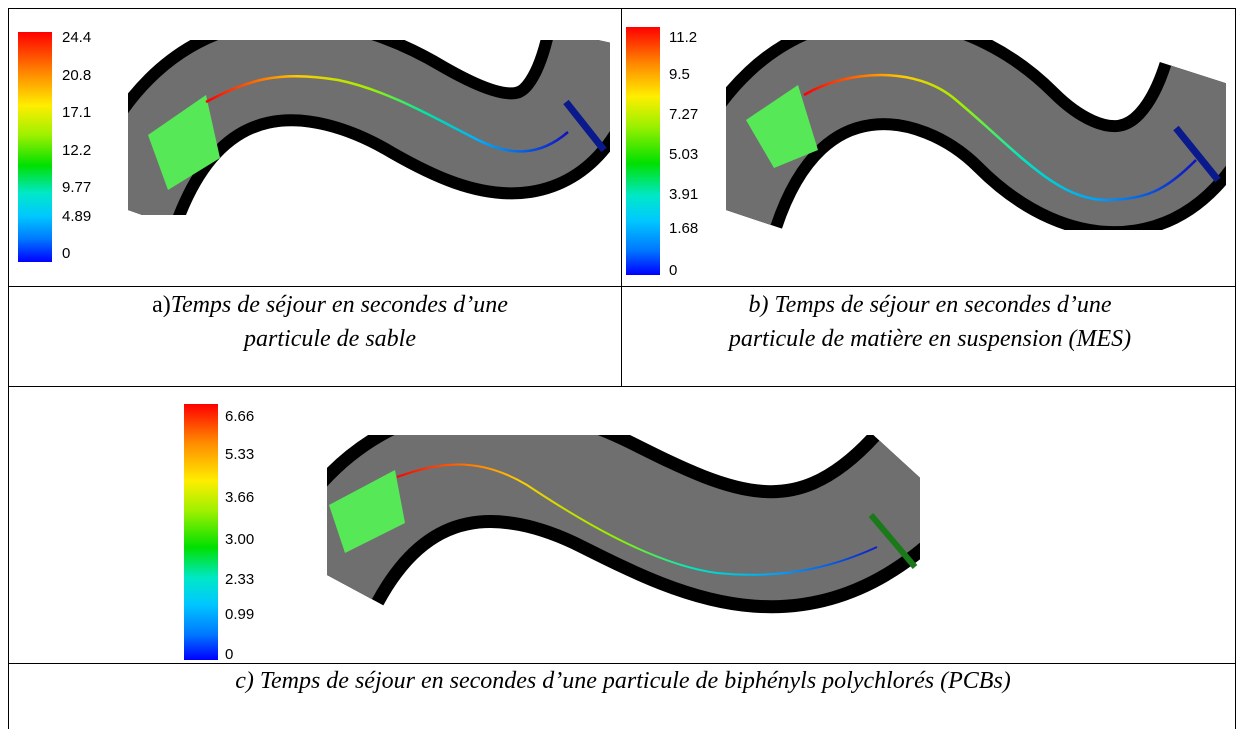 This screenshot has height=729, width=1236. I want to click on table-border-top, so click(622, 8).